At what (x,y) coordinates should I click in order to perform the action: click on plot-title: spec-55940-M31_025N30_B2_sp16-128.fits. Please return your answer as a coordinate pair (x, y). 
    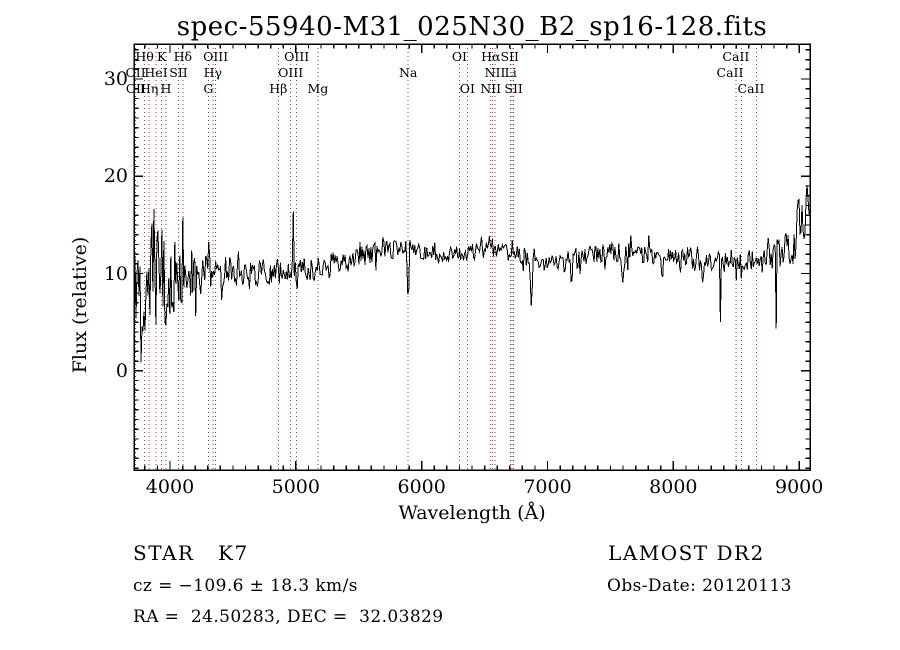
    Looking at the image, I should click on (472, 27).